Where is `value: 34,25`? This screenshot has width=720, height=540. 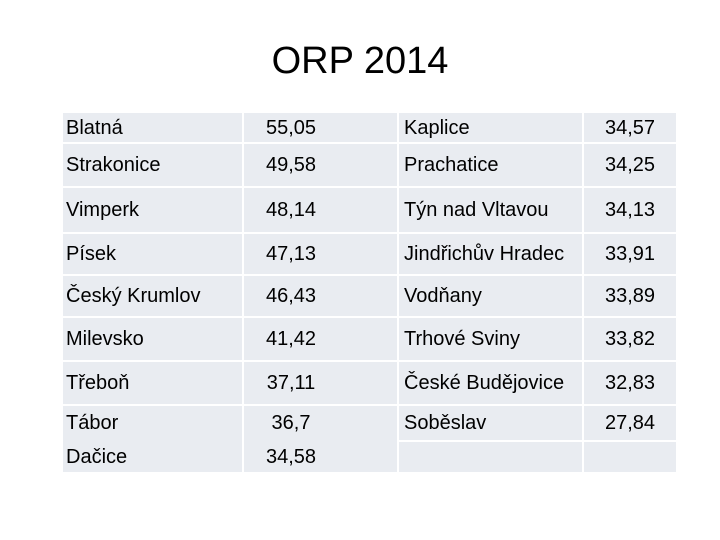 value: 34,25 is located at coordinates (630, 165).